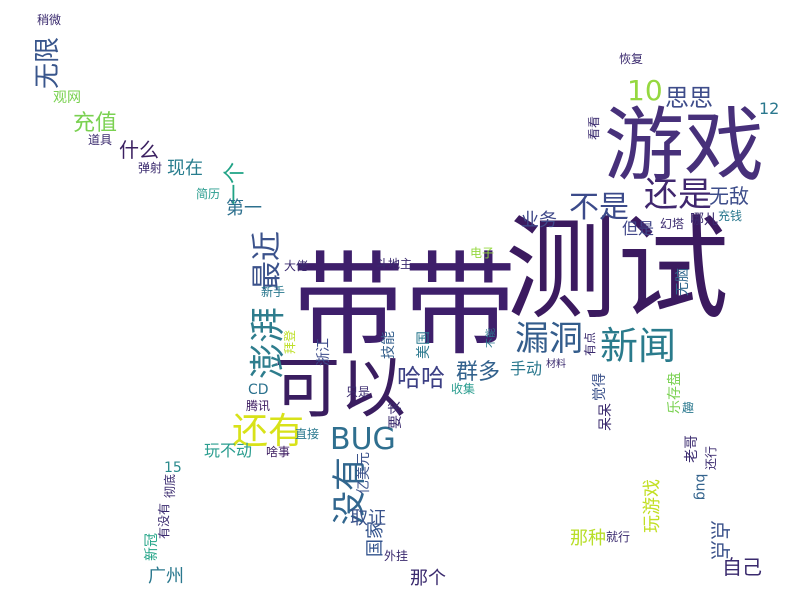 The width and height of the screenshot is (800, 599). I want to click on word: 15, so click(173, 468).